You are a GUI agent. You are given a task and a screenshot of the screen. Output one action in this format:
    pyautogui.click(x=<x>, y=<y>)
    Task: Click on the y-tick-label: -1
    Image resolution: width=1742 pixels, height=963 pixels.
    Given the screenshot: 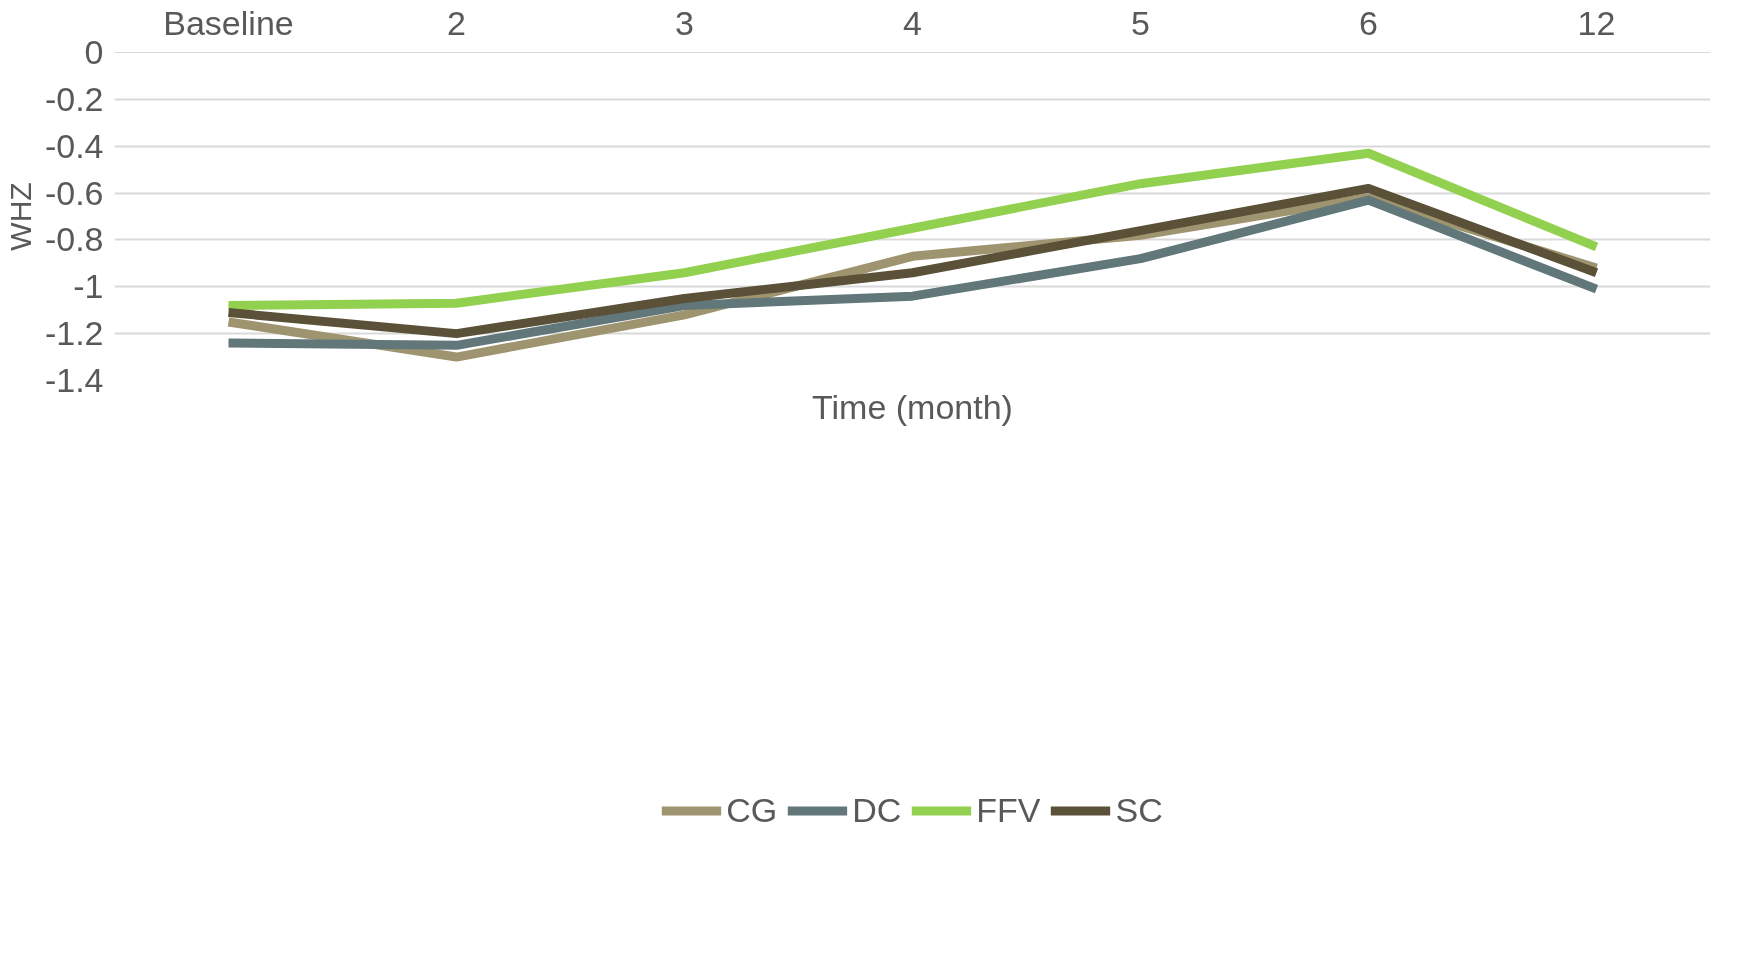 What is the action you would take?
    pyautogui.click(x=88, y=286)
    